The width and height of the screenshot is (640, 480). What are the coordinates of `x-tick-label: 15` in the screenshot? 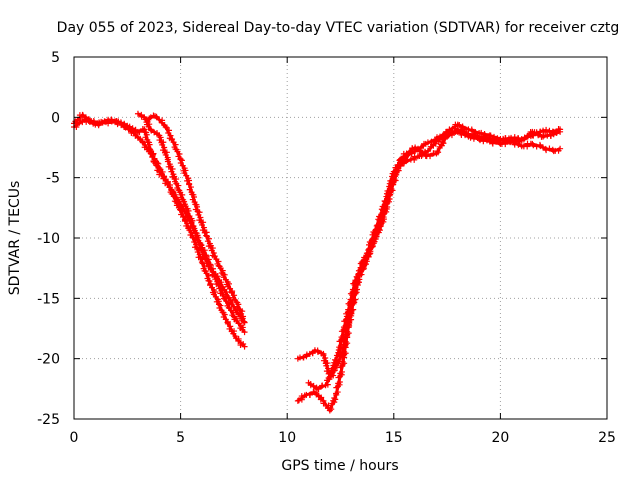 It's located at (394, 438).